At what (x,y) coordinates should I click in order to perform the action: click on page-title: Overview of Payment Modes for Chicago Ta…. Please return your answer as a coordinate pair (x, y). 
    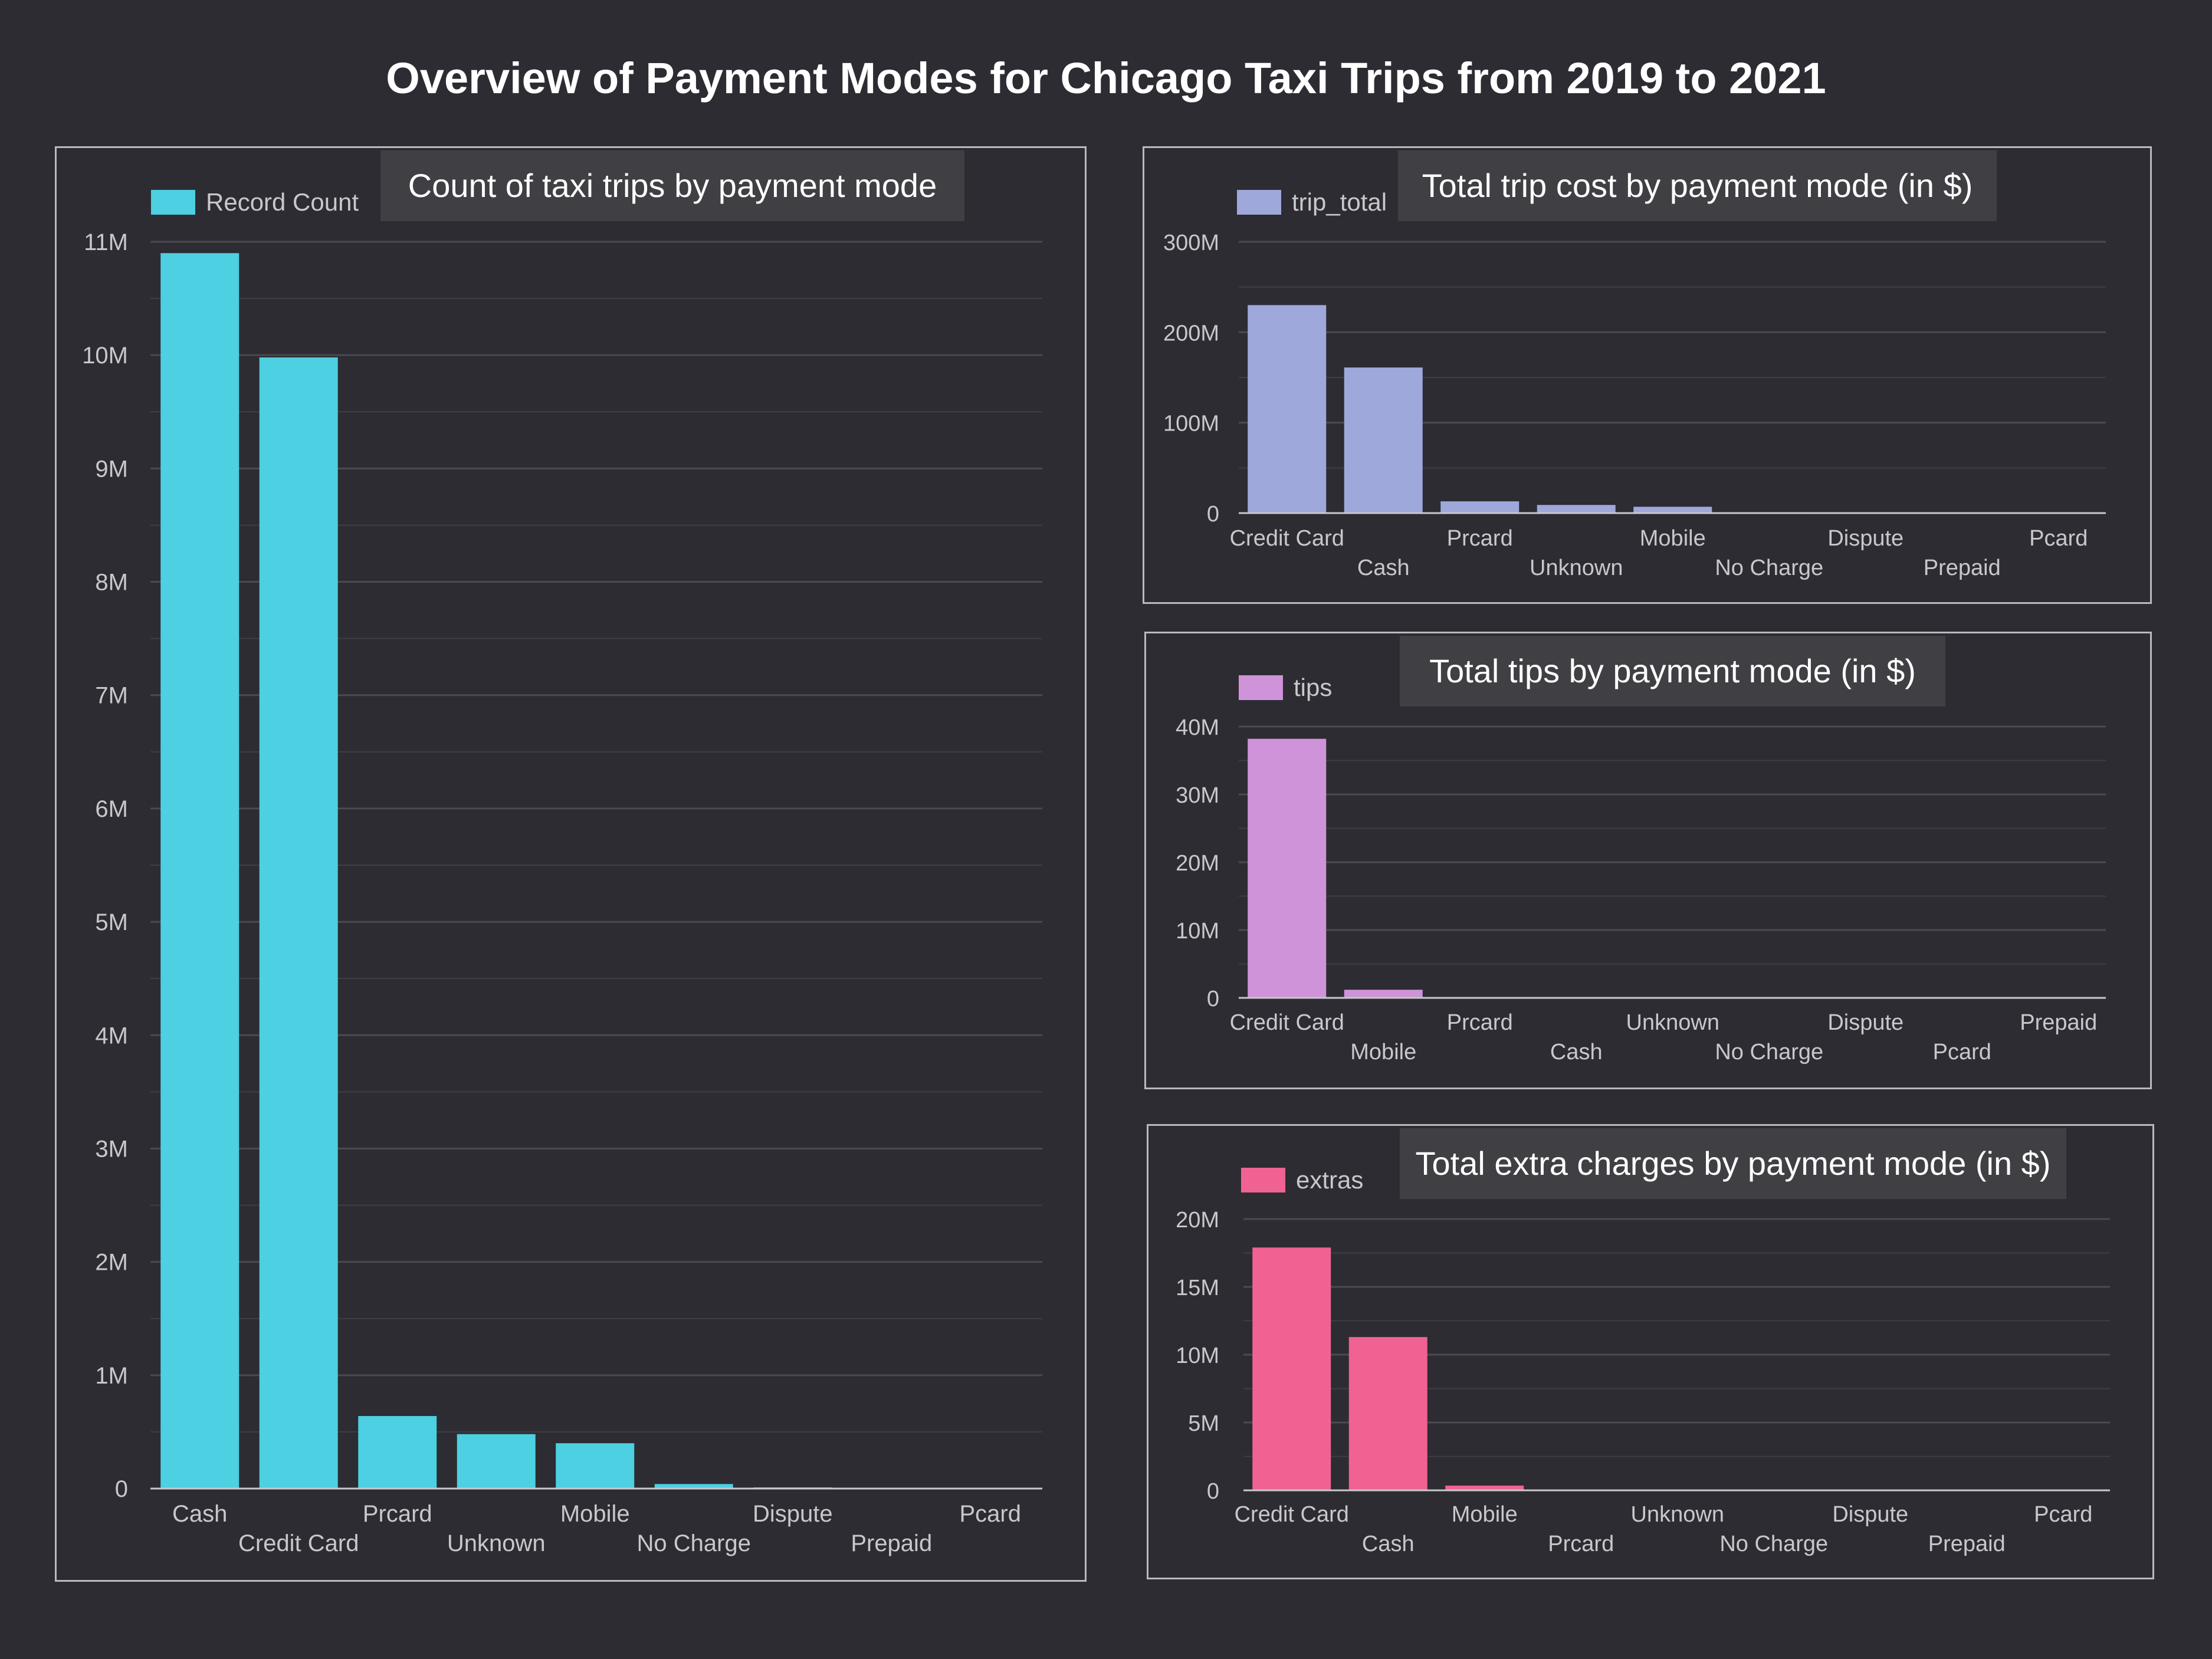
    Looking at the image, I should click on (1106, 78).